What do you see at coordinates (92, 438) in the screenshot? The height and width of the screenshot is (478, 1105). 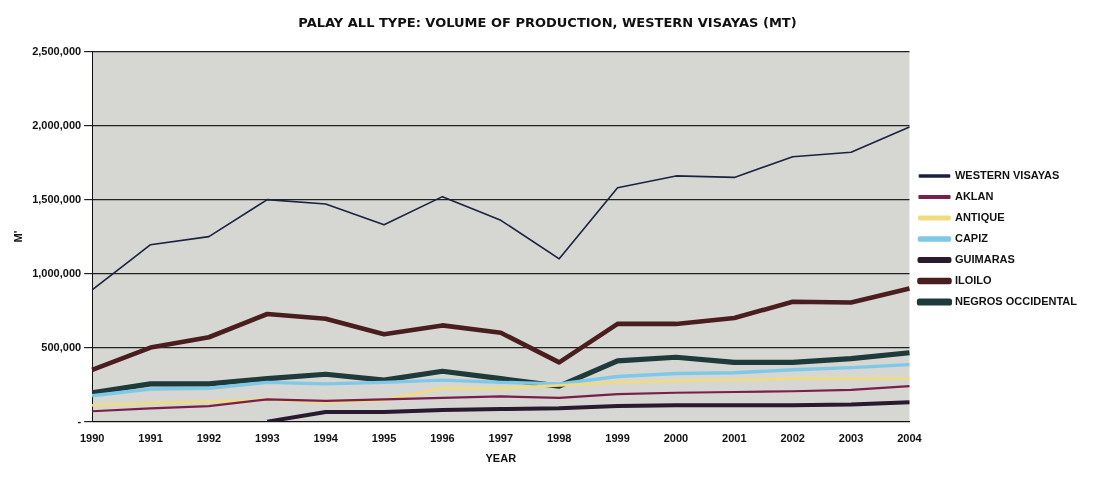 I see `x-tick-label: 1990` at bounding box center [92, 438].